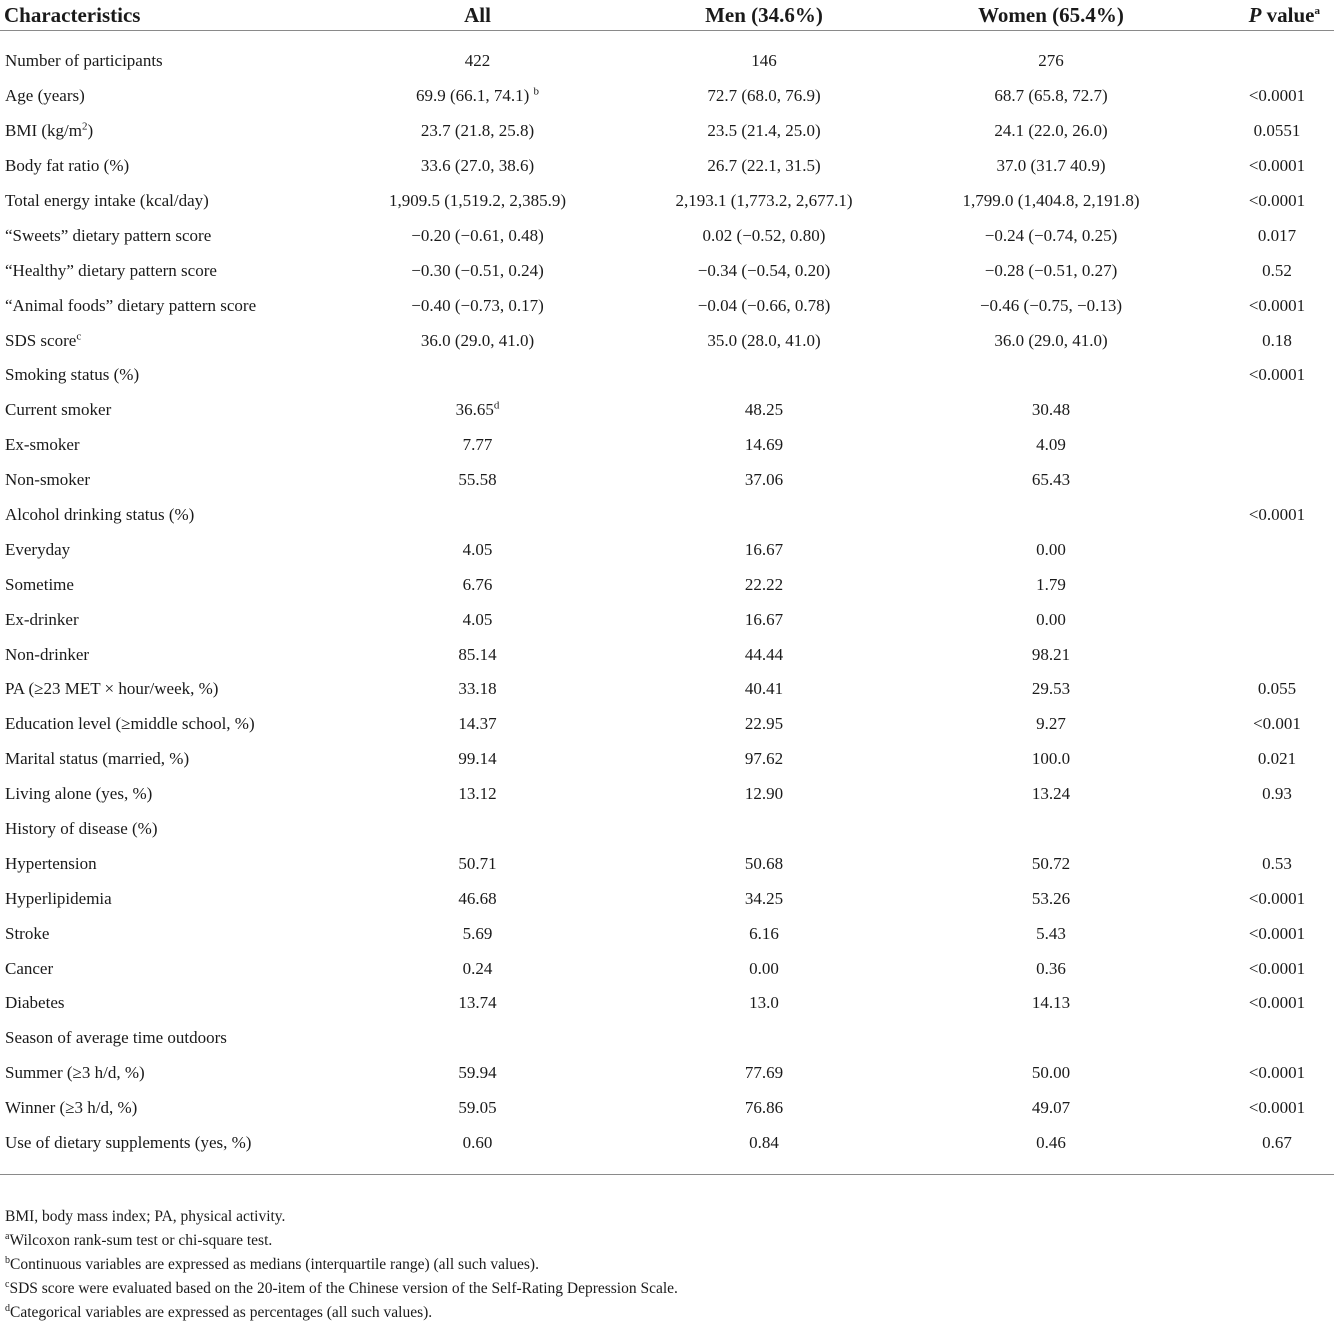 The image size is (1334, 1327). I want to click on cell-p-value: 0.93, so click(1277, 794).